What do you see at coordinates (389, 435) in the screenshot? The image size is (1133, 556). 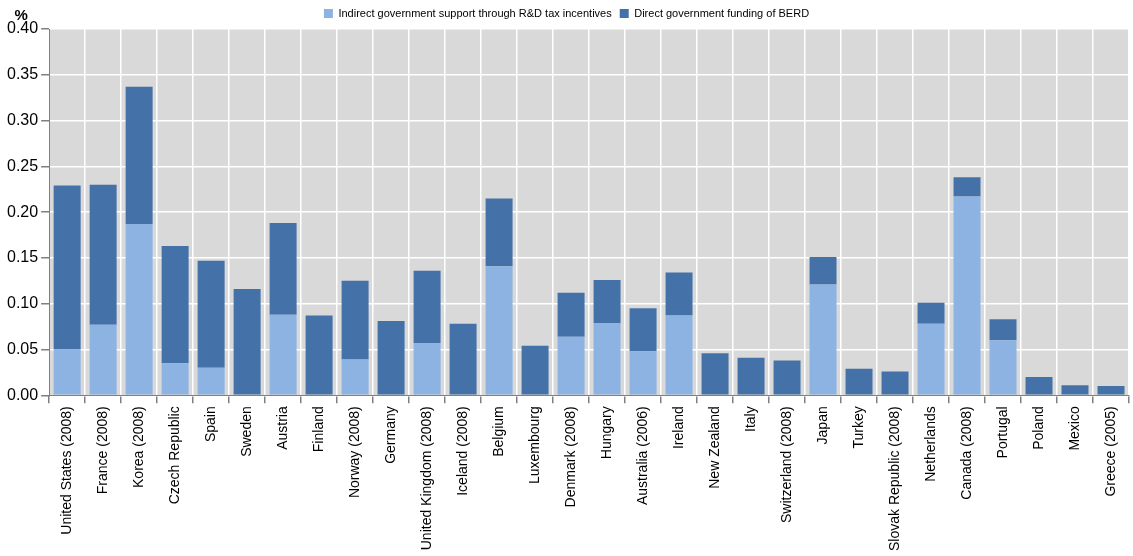 I see `x-tick-label: Germany` at bounding box center [389, 435].